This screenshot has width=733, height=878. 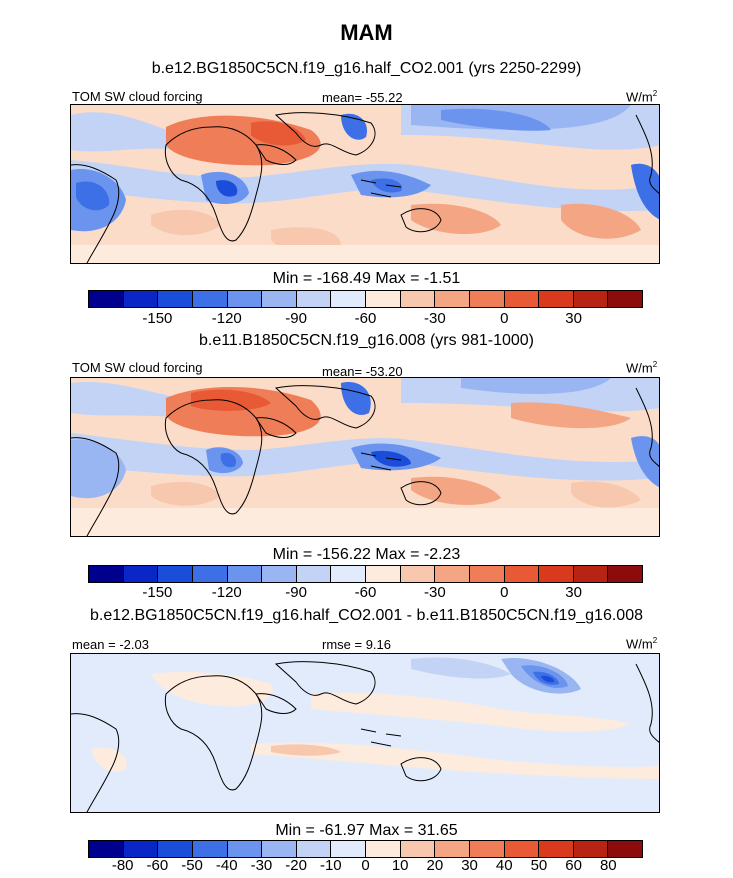 I want to click on panel1-minmax: Min = -168.49 Max = -1.51, so click(x=366, y=278).